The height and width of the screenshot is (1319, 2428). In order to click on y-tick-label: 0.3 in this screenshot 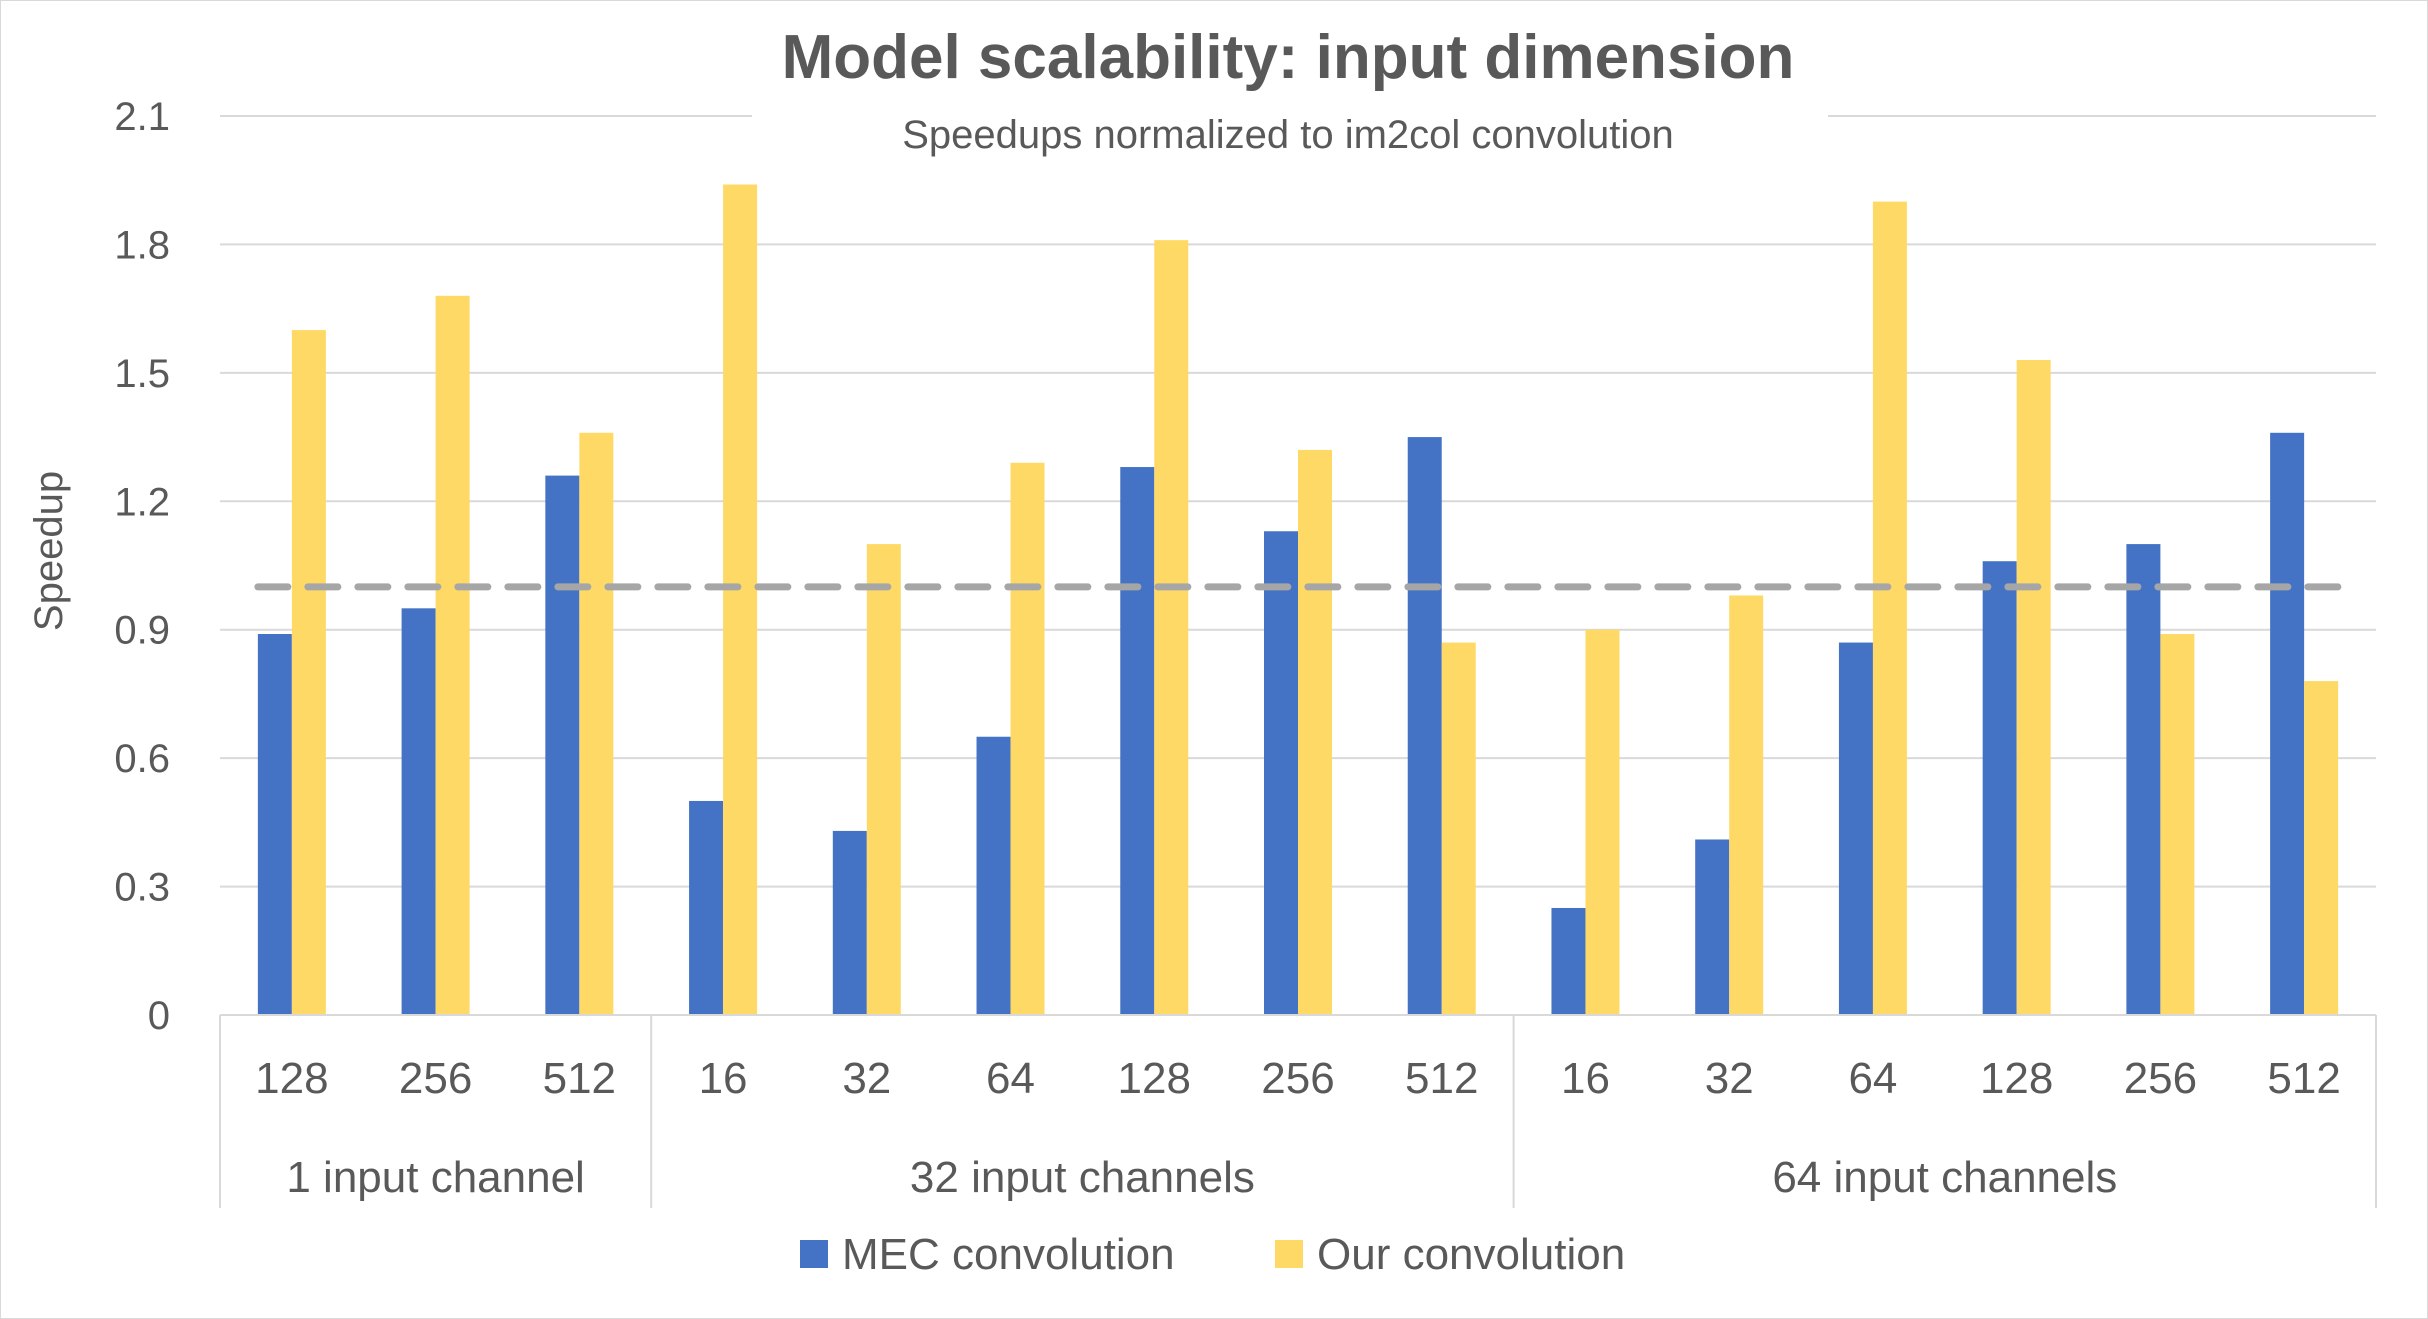, I will do `click(142, 888)`.